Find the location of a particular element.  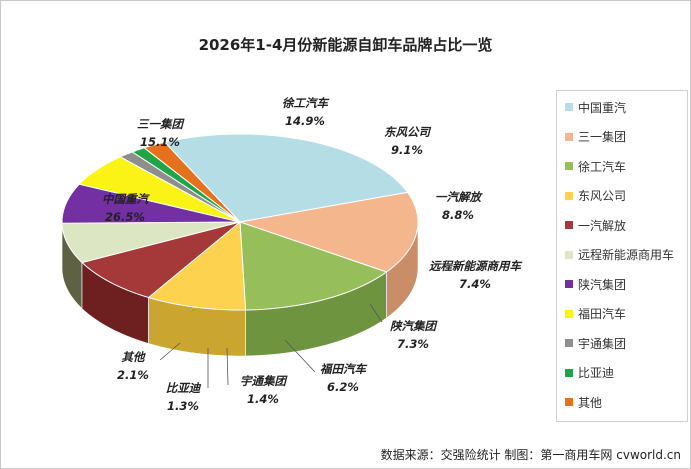

slice-name-label-0: 中国重汽 is located at coordinates (126, 199).